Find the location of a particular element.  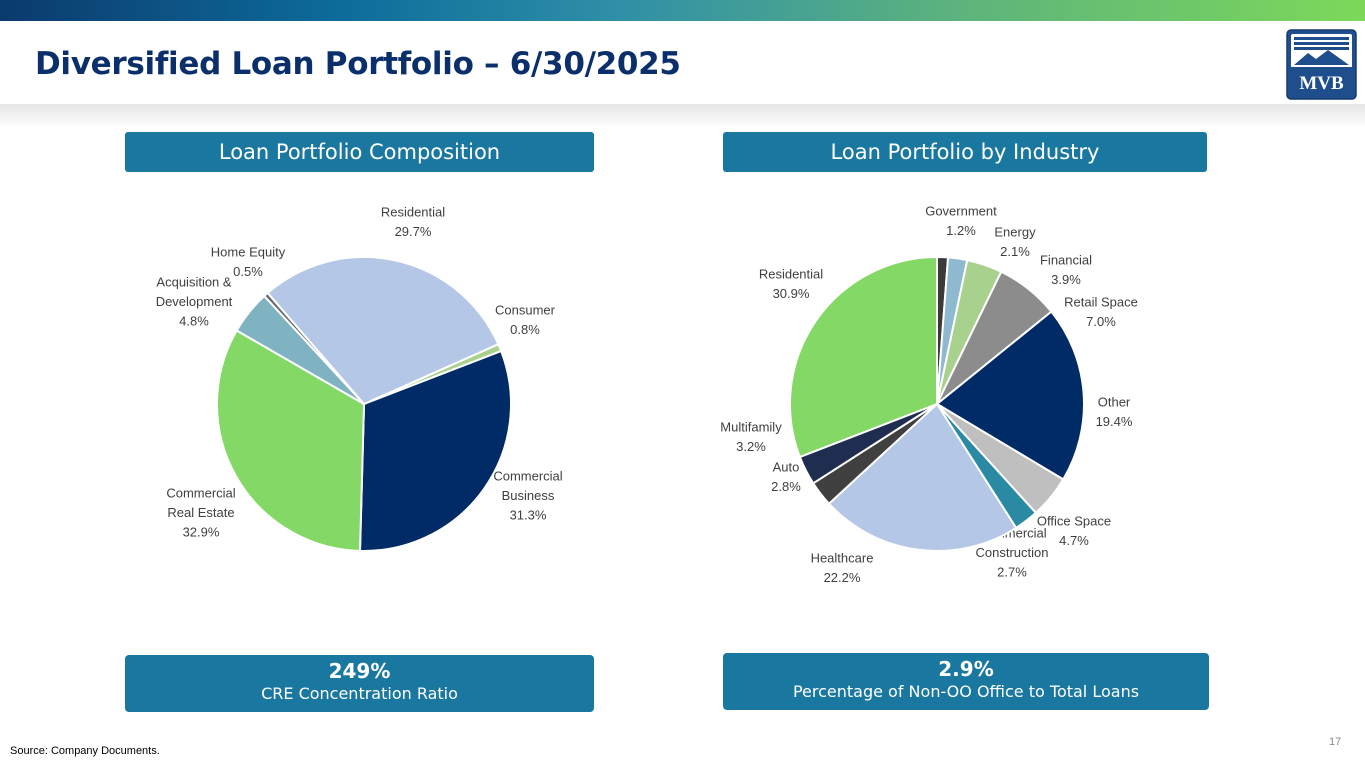

pie-label-government: Government 1.2% is located at coordinates (961, 220).